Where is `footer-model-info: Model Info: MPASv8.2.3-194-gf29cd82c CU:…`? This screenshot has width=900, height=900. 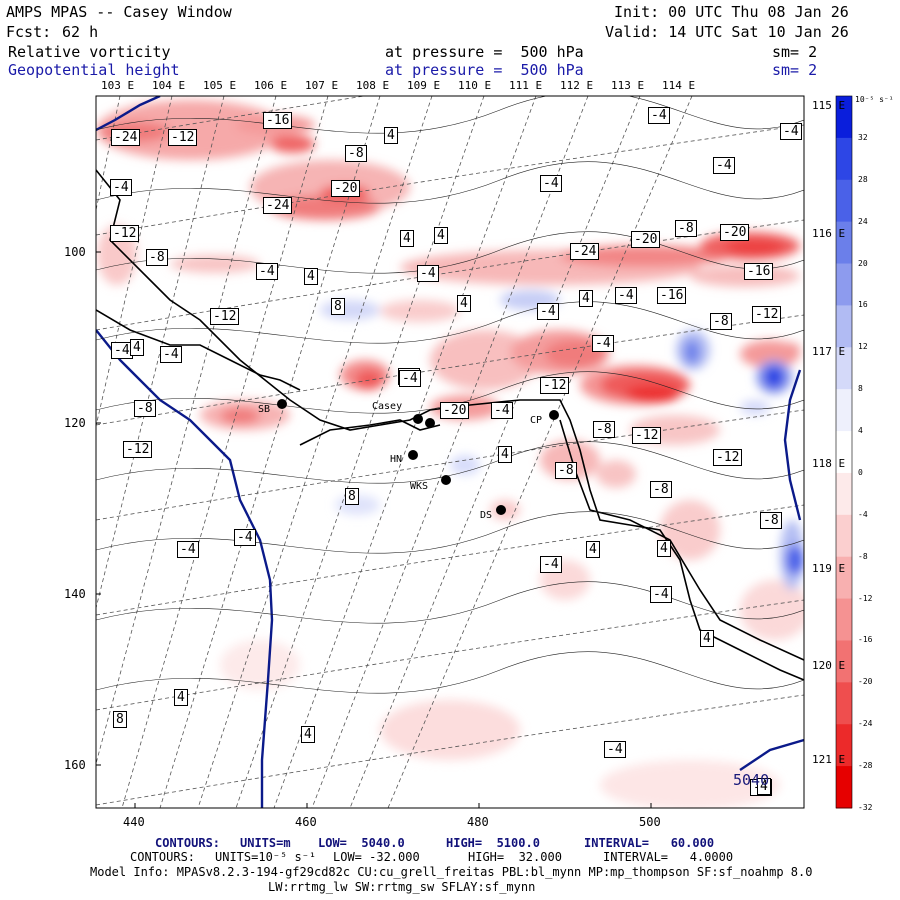 footer-model-info: Model Info: MPASv8.2.3-194-gf29cd82c CU:… is located at coordinates (451, 872).